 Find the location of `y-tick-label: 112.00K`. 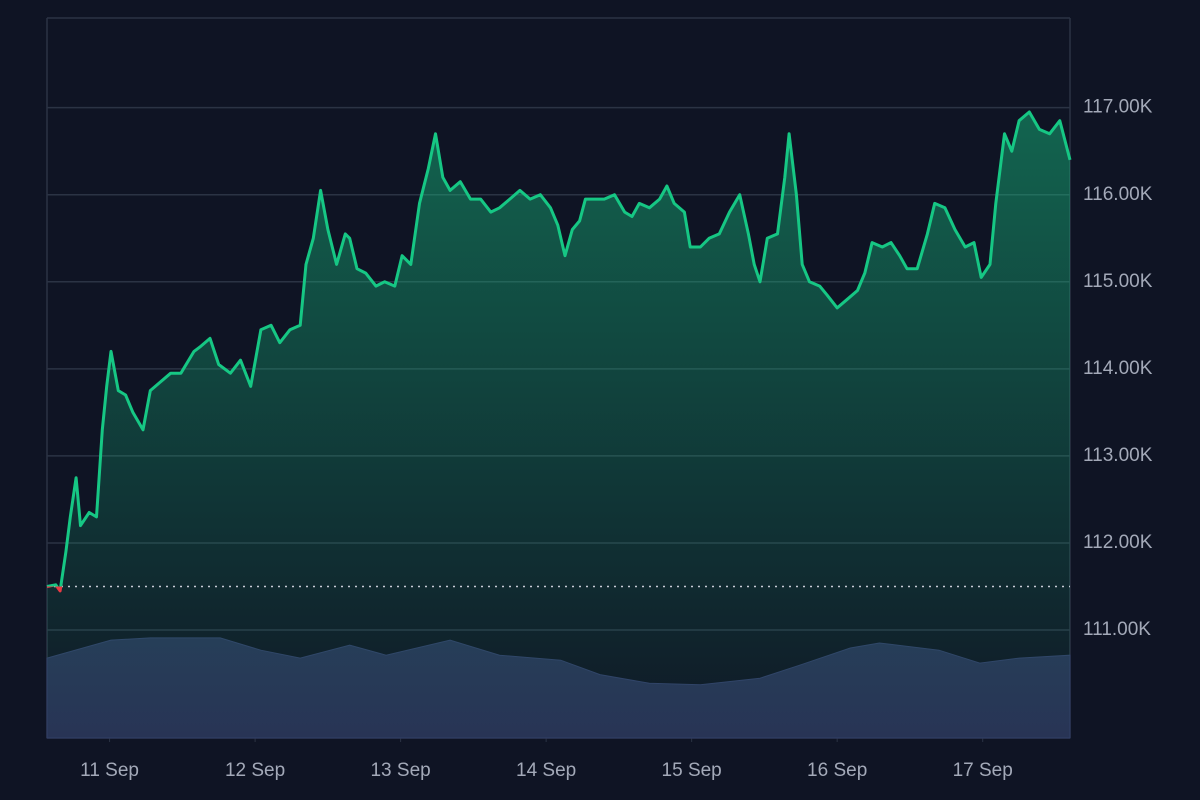

y-tick-label: 112.00K is located at coordinates (1118, 542).